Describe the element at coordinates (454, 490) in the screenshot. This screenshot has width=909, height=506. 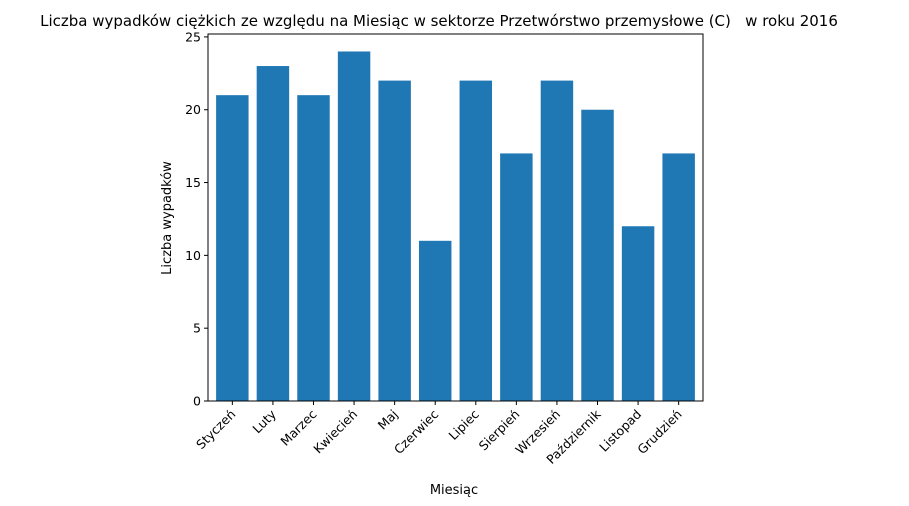
I see `x-axis-label: Miesiąc` at that location.